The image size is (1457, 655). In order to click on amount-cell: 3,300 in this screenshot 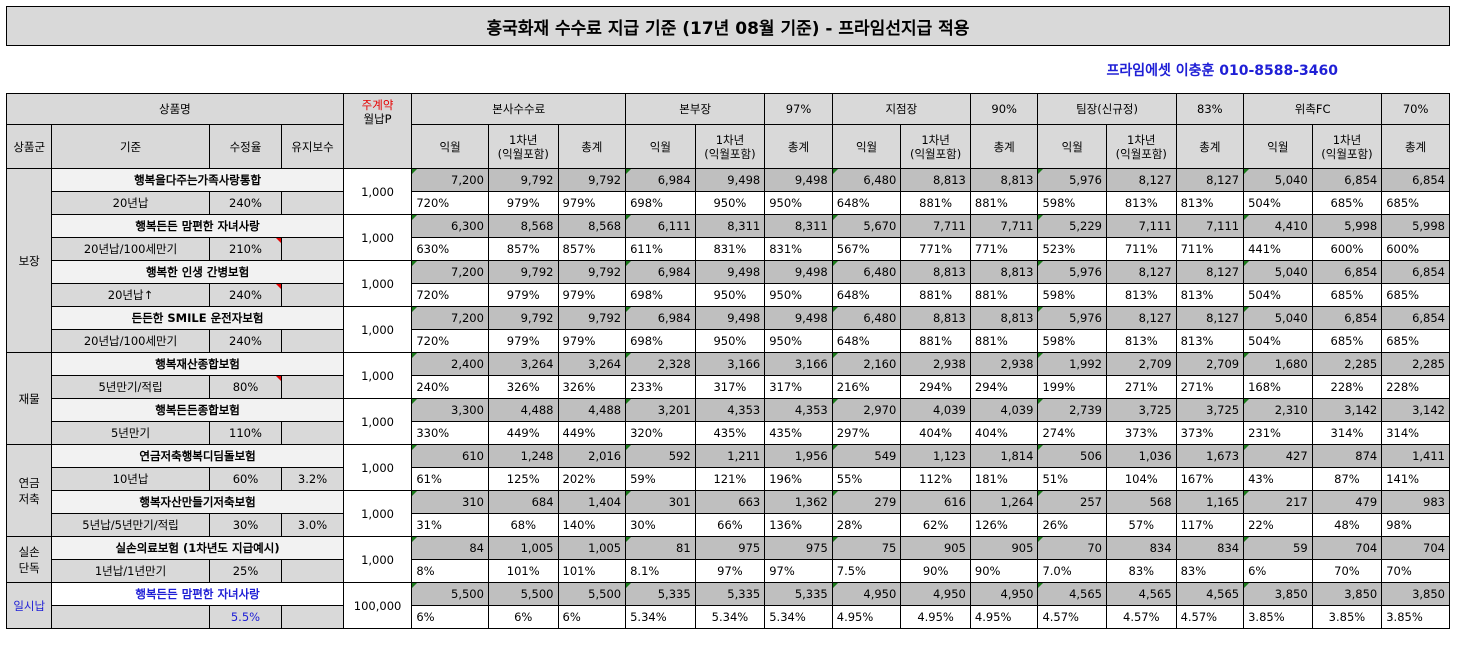, I will do `click(450, 410)`.